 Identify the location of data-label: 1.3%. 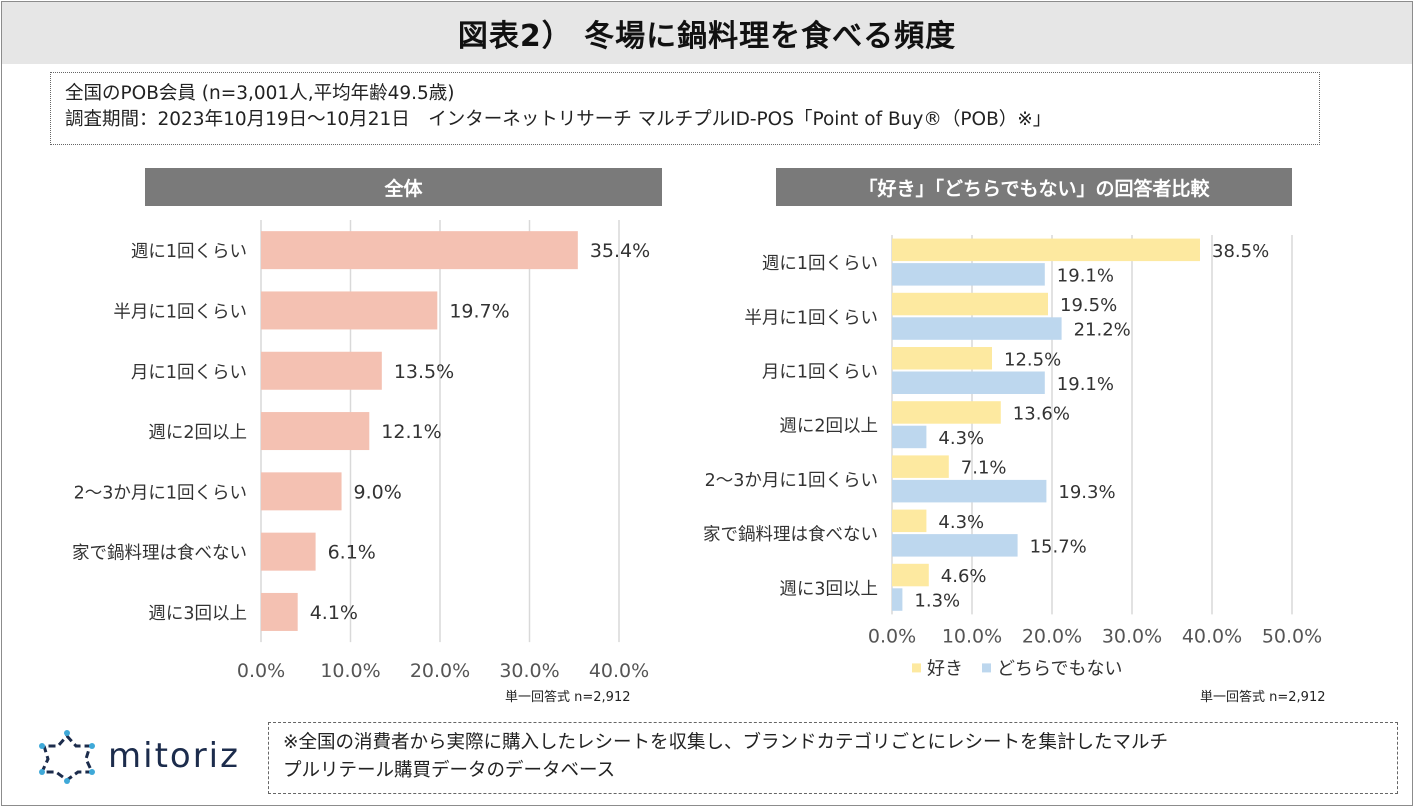
(937, 601).